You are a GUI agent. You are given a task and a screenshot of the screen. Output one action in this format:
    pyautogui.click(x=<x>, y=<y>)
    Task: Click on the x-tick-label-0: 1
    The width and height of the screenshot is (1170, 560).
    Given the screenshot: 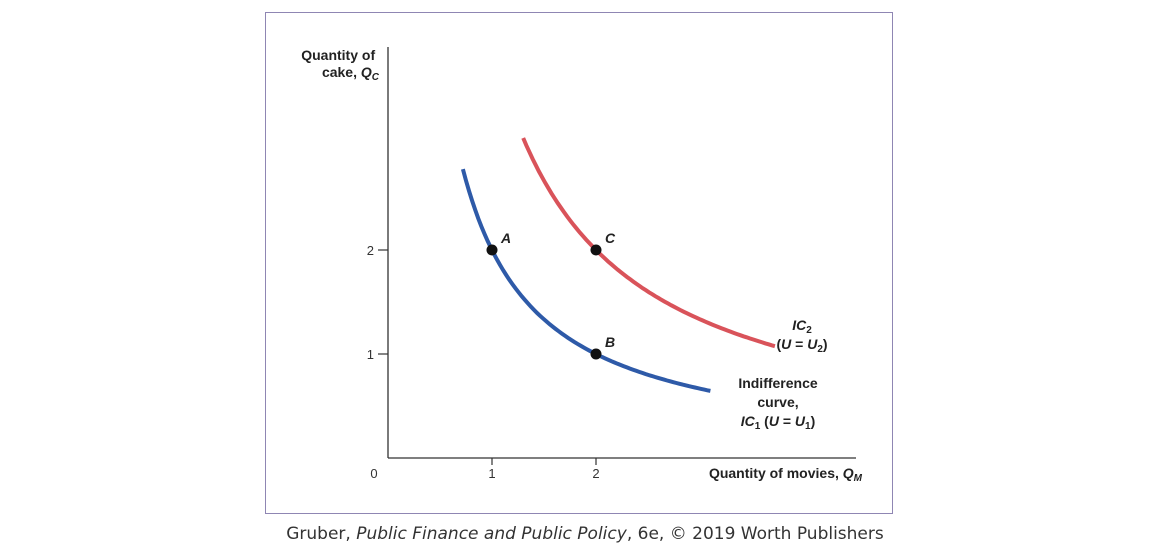 What is the action you would take?
    pyautogui.click(x=491, y=473)
    